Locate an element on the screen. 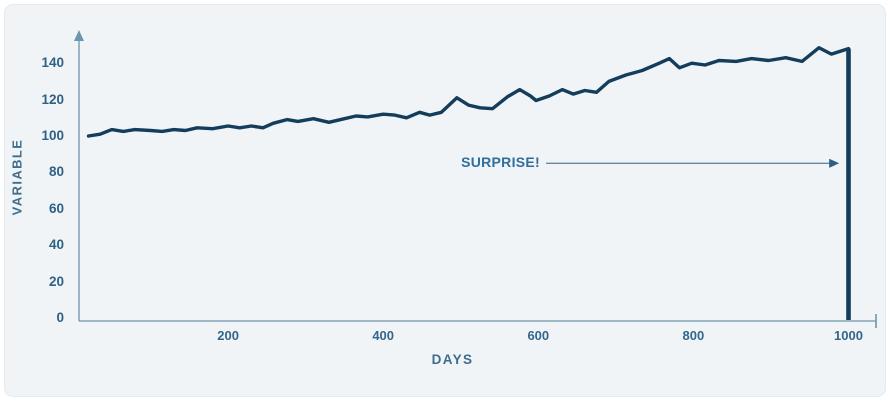 The image size is (890, 401). annotation-text: SURPRISE! is located at coordinates (500, 162).